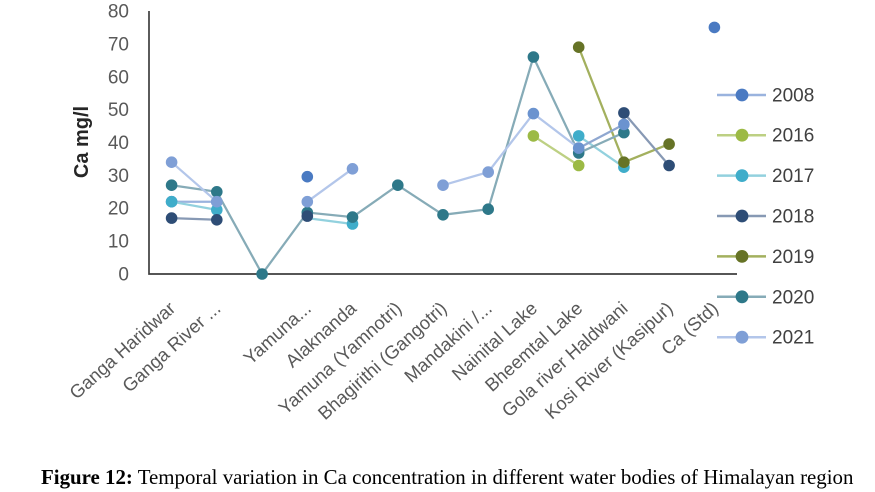  What do you see at coordinates (793, 257) in the screenshot?
I see `svg-text: 2019` at bounding box center [793, 257].